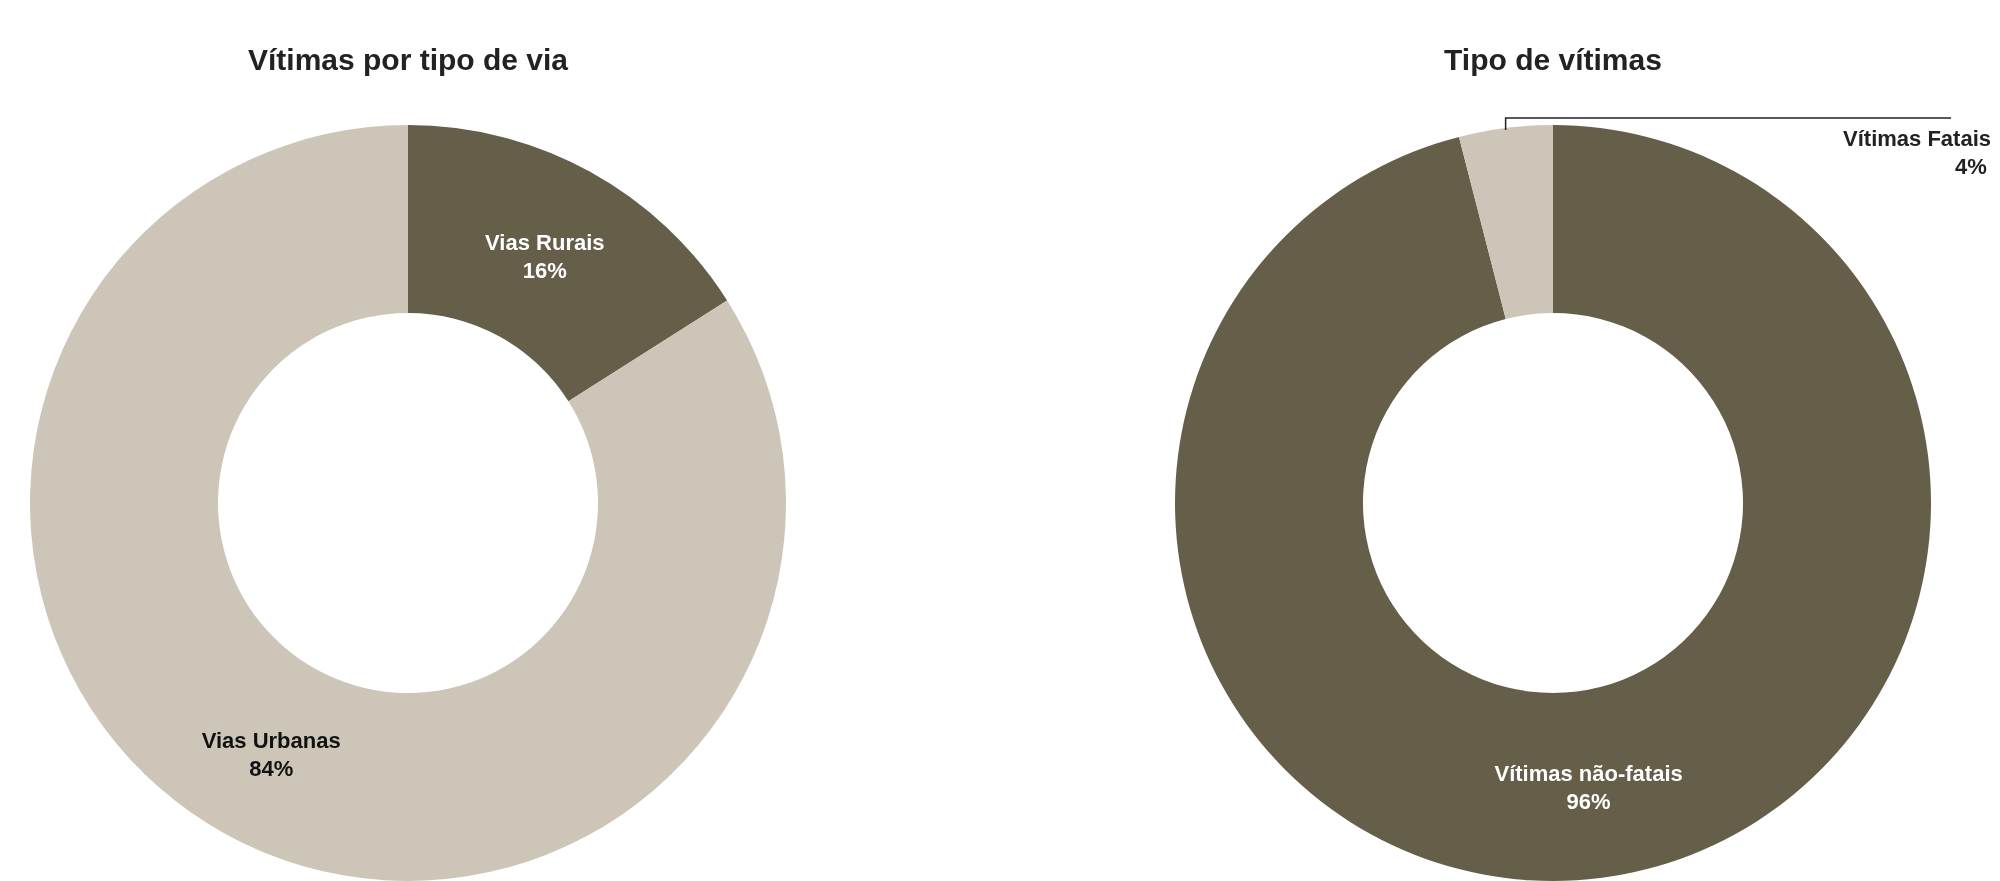 This screenshot has height=881, width=2000. I want to click on slice-label: Vias Urbanas, so click(271, 740).